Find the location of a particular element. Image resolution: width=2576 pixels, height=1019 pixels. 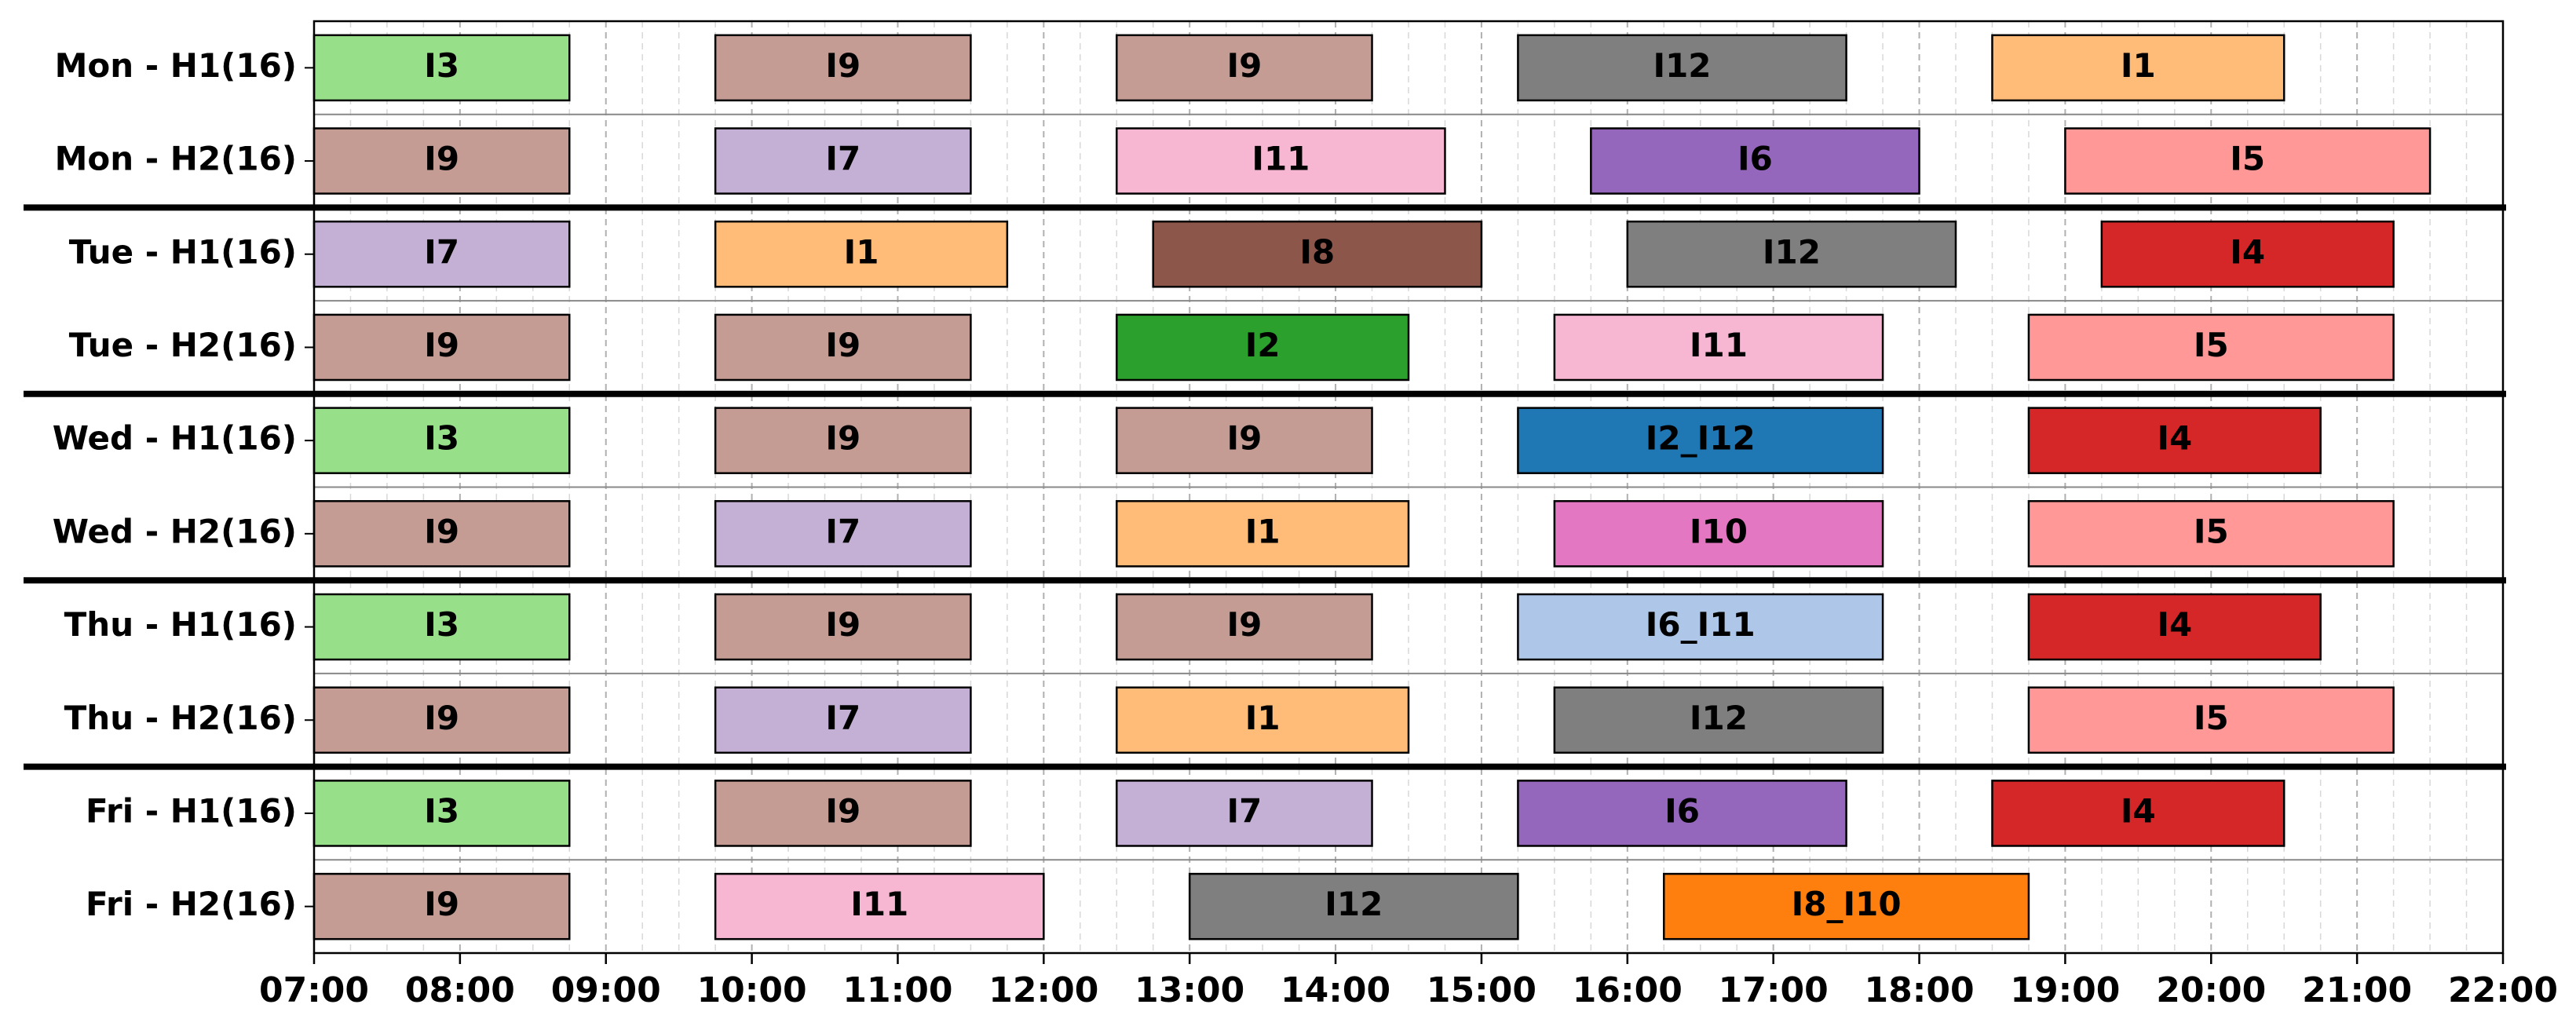

x-tick-label: 14:00 is located at coordinates (1335, 990).